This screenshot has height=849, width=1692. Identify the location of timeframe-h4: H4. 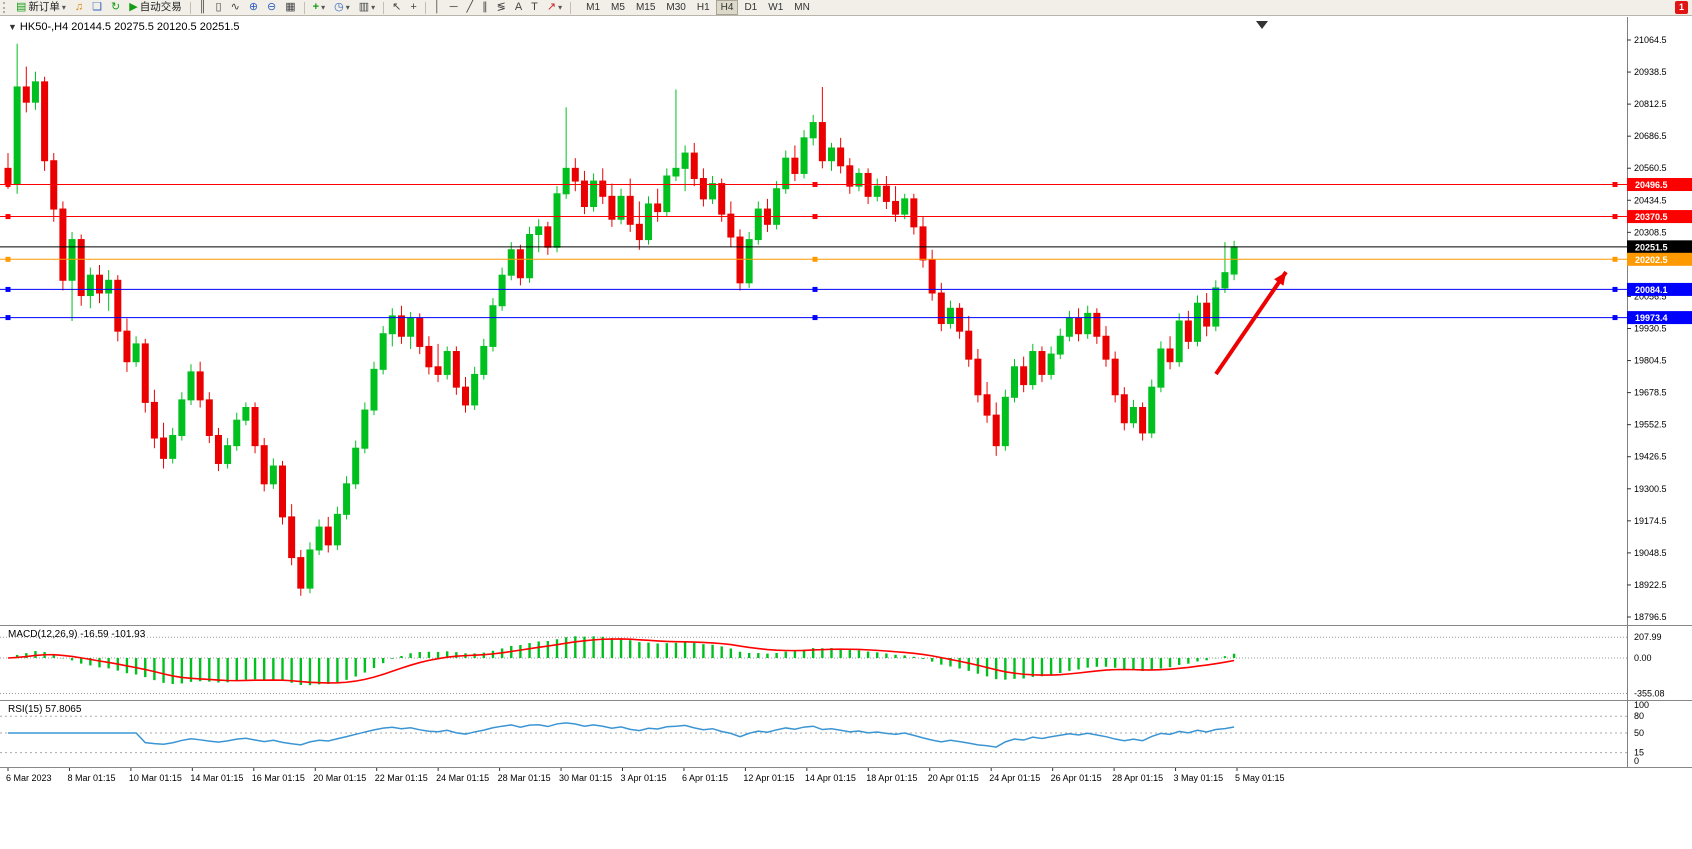
(727, 7).